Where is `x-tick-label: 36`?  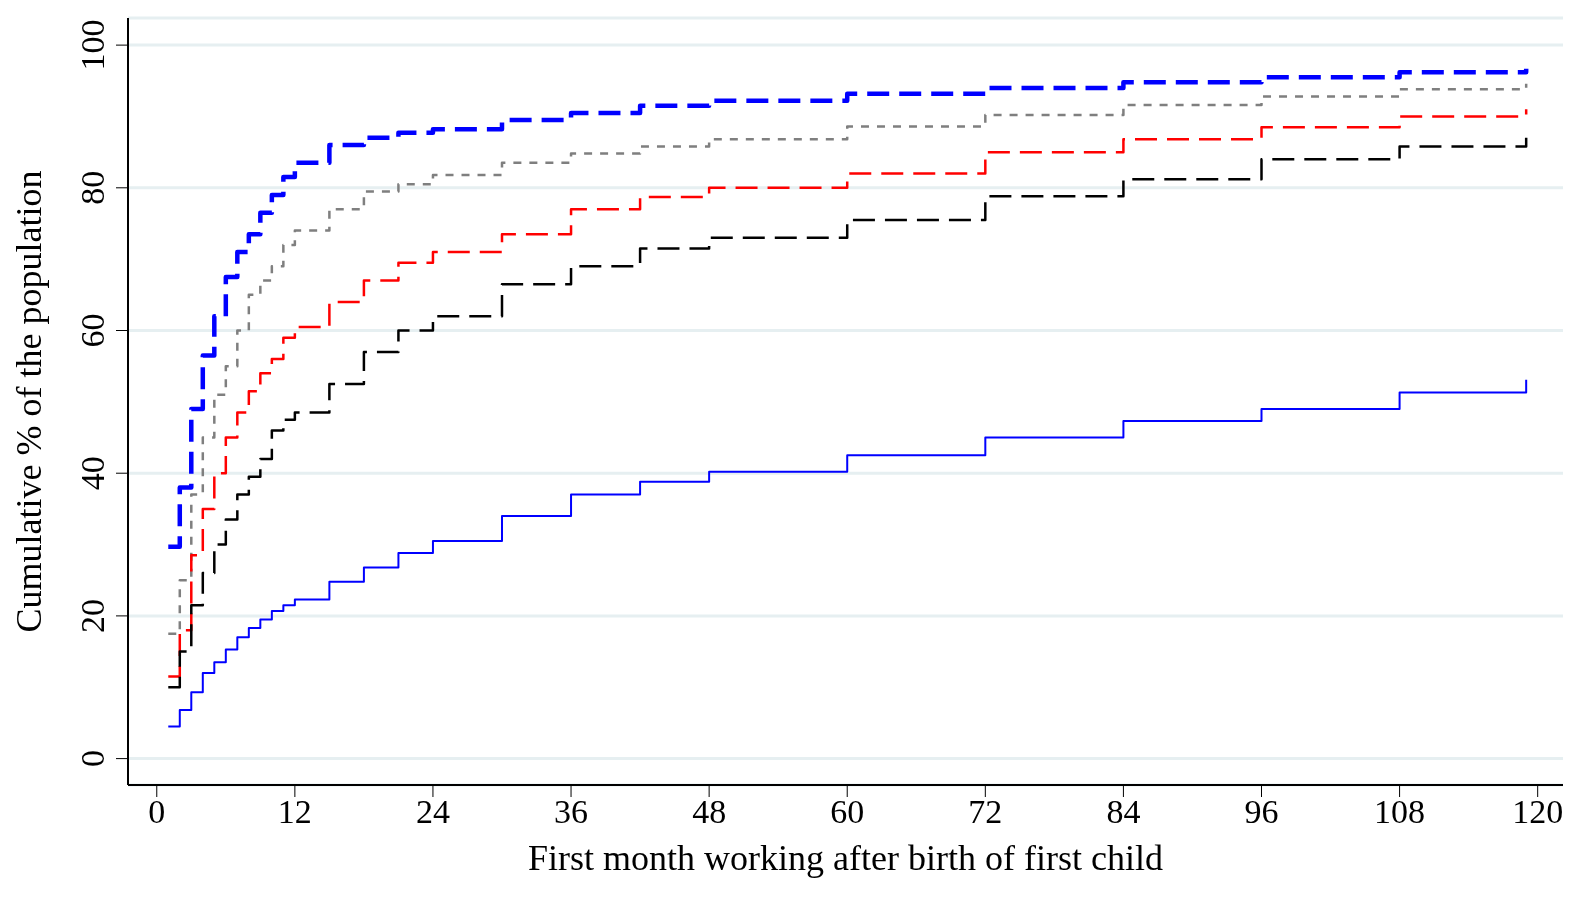
x-tick-label: 36 is located at coordinates (571, 812).